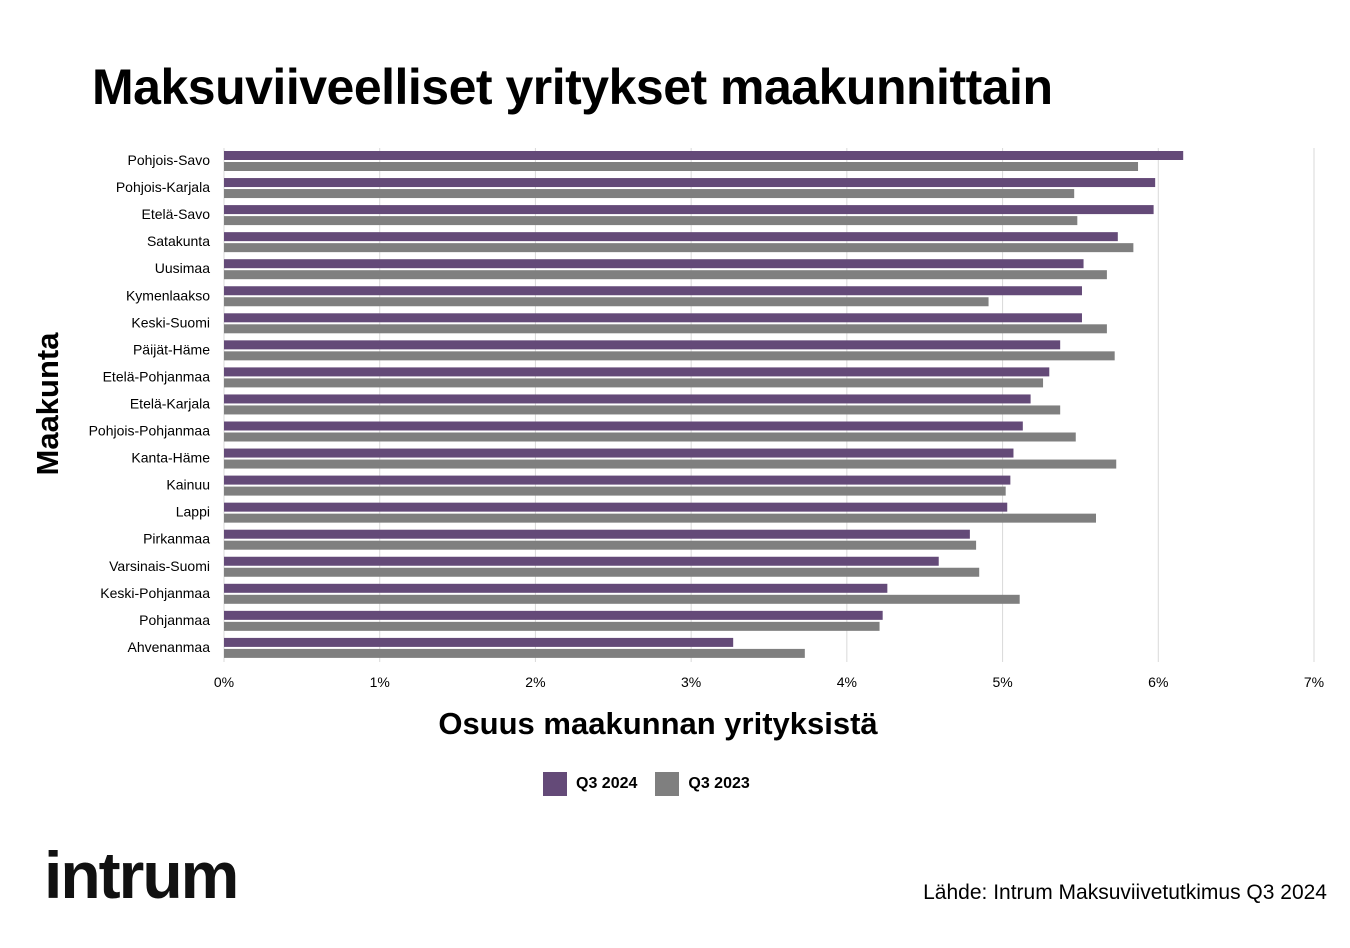  What do you see at coordinates (658, 723) in the screenshot?
I see `x-axis-label: Osuus maakunnan yrityksistä` at bounding box center [658, 723].